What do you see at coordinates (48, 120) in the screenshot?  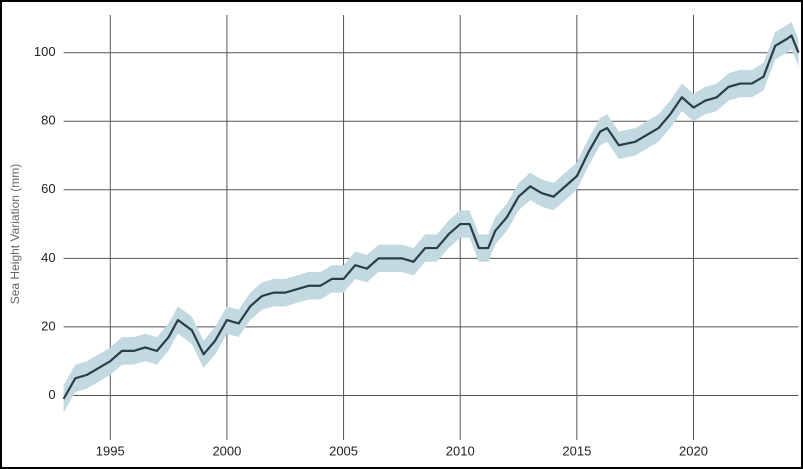 I see `y-tick-label: 80` at bounding box center [48, 120].